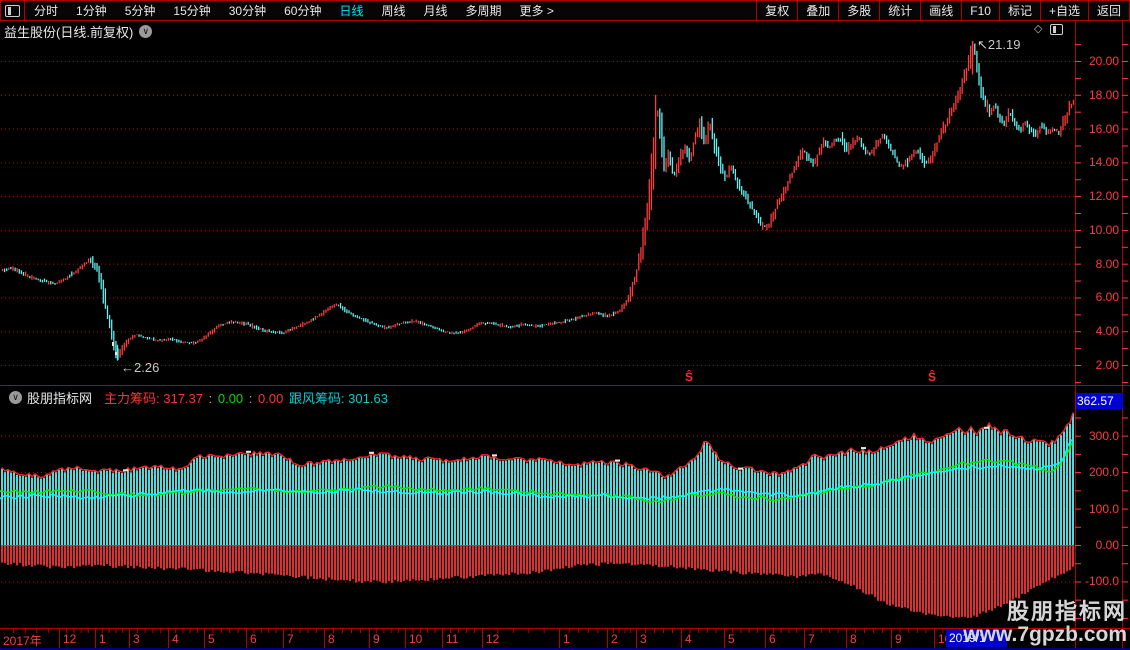 The image size is (1130, 650). I want to click on menu-item-action-3: 统计, so click(899, 10).